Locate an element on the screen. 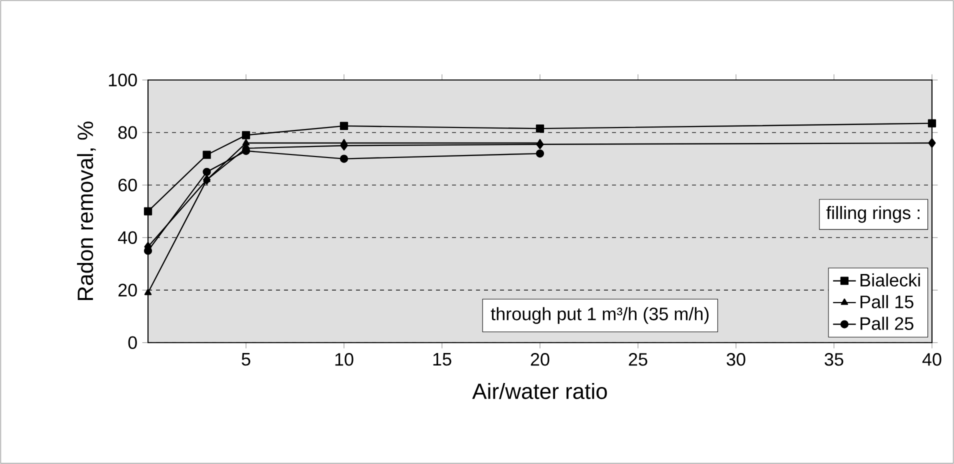 The height and width of the screenshot is (464, 954). y-axis-title: Radon removal, % is located at coordinates (86, 211).